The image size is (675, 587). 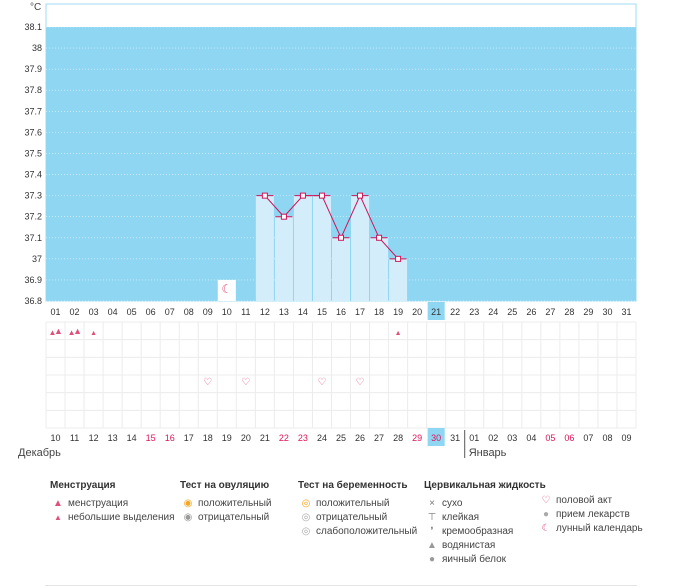 I want to click on month-label: Январь, so click(x=488, y=453).